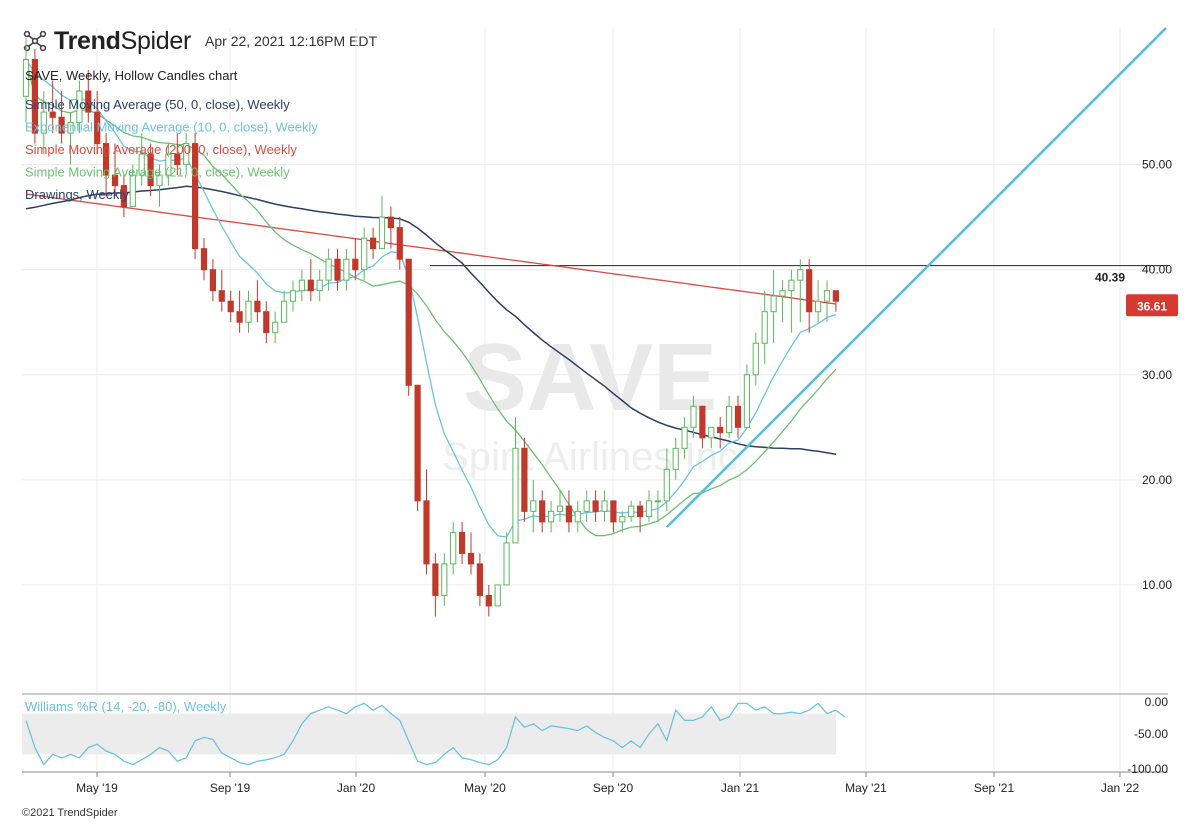 Image resolution: width=1200 pixels, height=825 pixels. I want to click on williams-label: Williams %R (14, -20, -80), Weekly, so click(126, 706).